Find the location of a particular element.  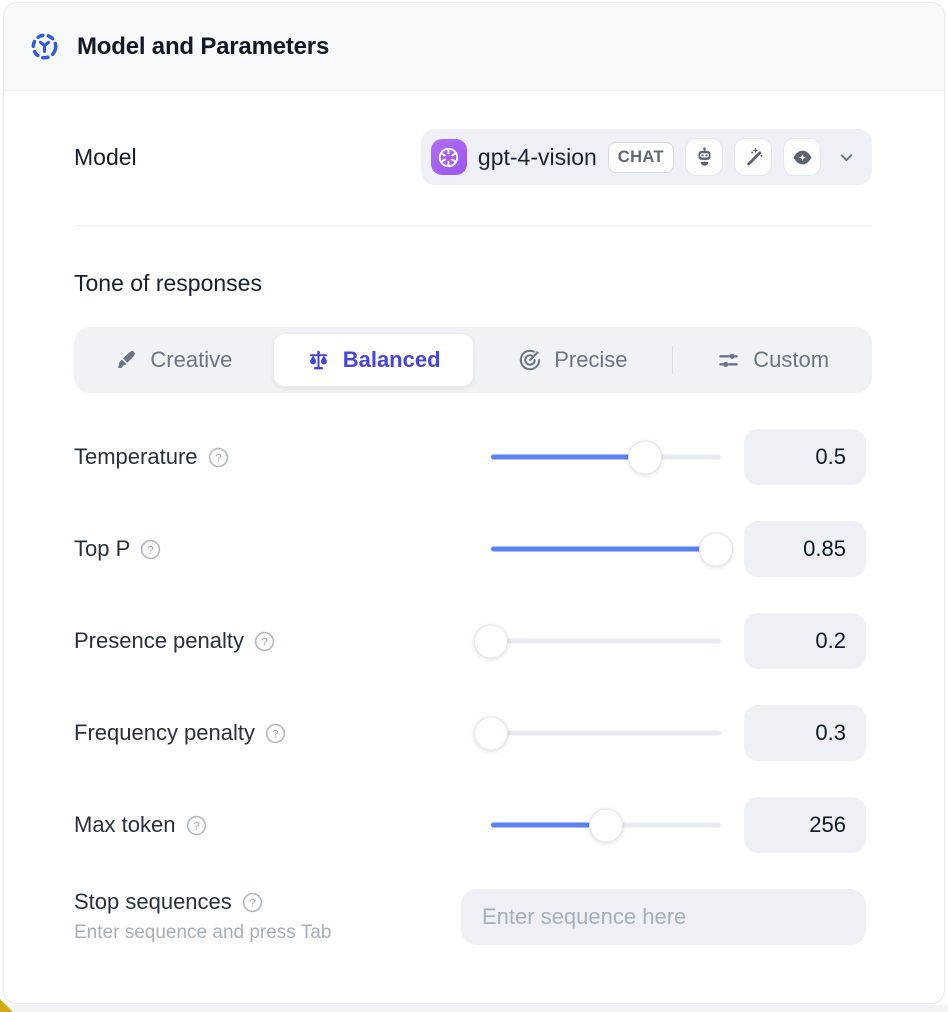

frequency-penalty-value: 0.3 is located at coordinates (805, 733).